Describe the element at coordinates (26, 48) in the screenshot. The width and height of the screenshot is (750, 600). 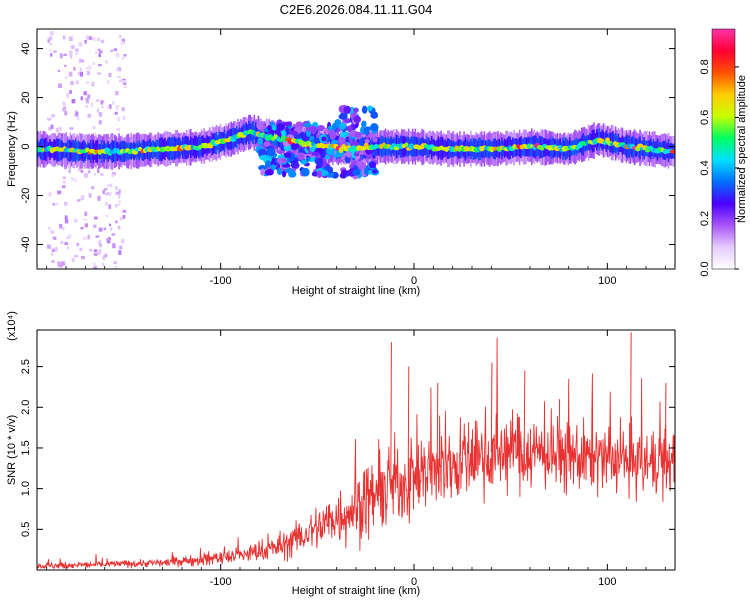
I see `spectrogram-y-tick-label: 40` at that location.